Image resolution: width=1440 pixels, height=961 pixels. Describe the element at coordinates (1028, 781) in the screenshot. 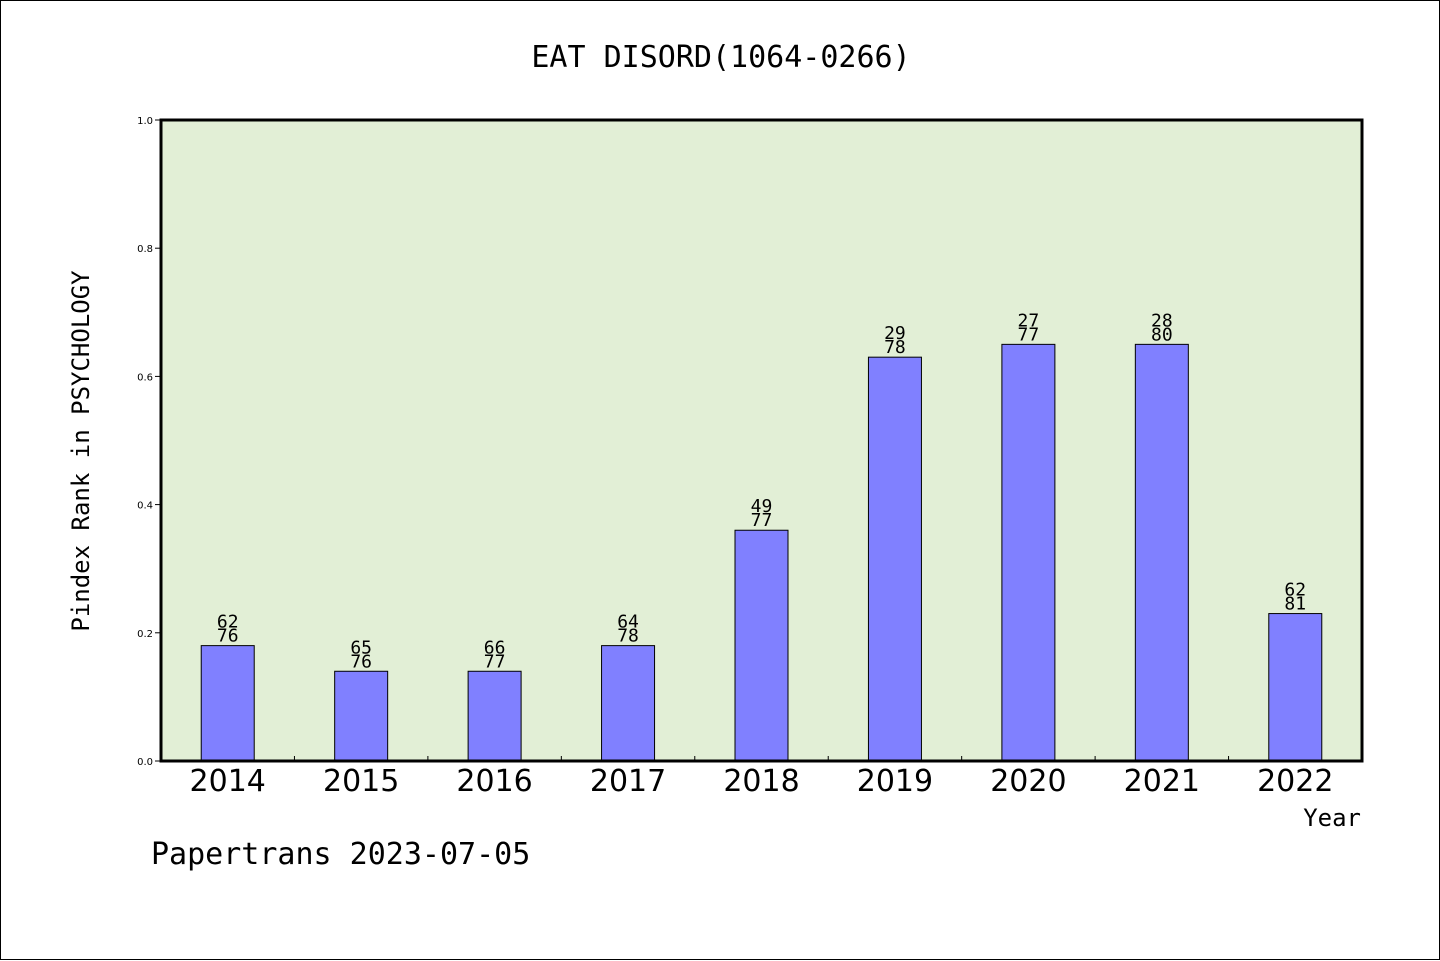

I see `x-tick-label: 2020` at that location.